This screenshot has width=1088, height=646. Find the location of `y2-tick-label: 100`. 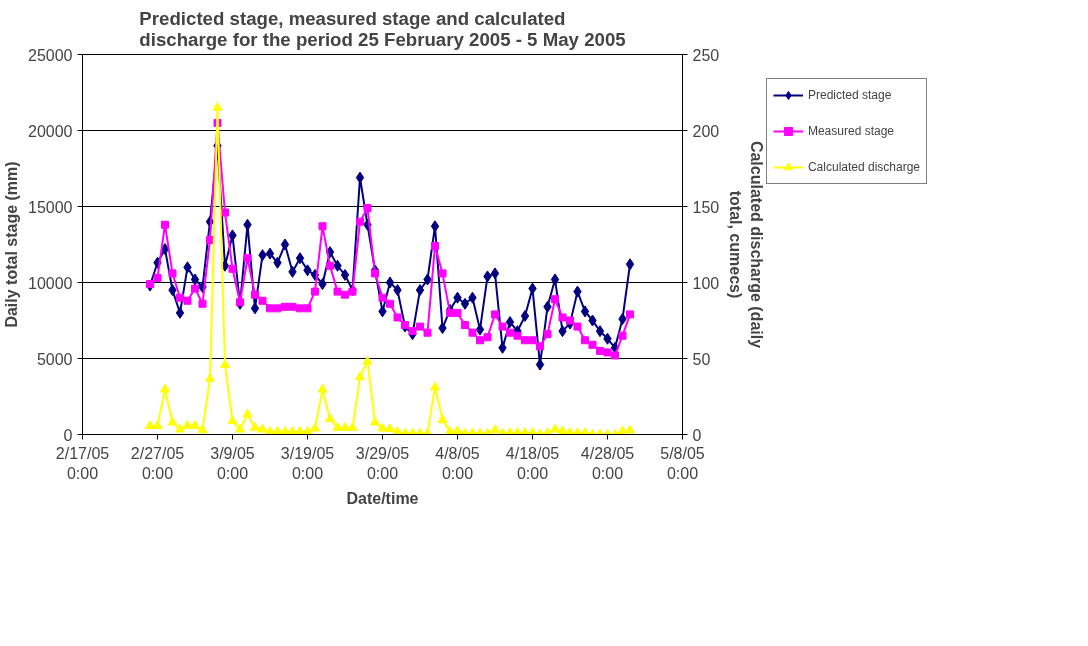

y2-tick-label: 100 is located at coordinates (706, 283).